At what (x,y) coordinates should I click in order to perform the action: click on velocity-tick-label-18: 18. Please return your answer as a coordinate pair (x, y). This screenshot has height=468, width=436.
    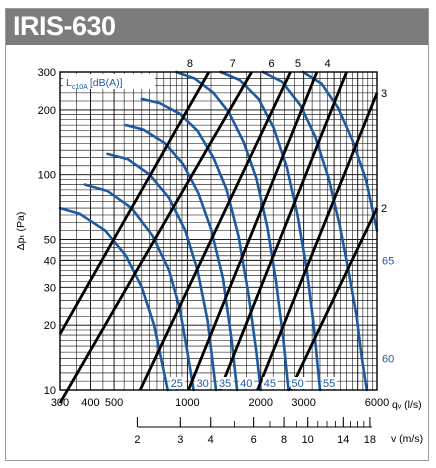
    Looking at the image, I should click on (370, 440).